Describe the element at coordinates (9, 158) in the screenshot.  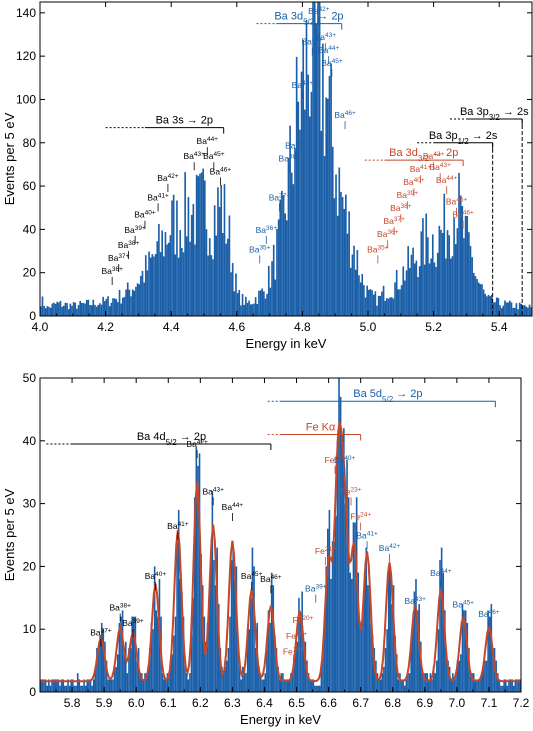
I see `y-axis-label: Events per 5 eV` at that location.